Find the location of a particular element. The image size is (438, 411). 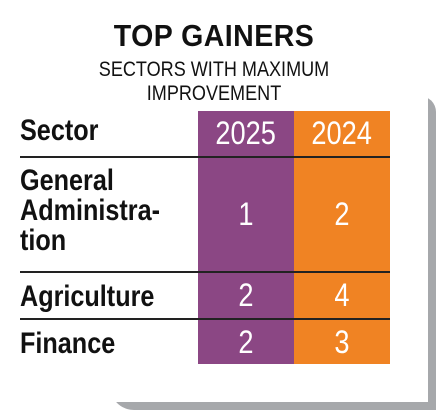

row-1-divider is located at coordinates (205, 272).